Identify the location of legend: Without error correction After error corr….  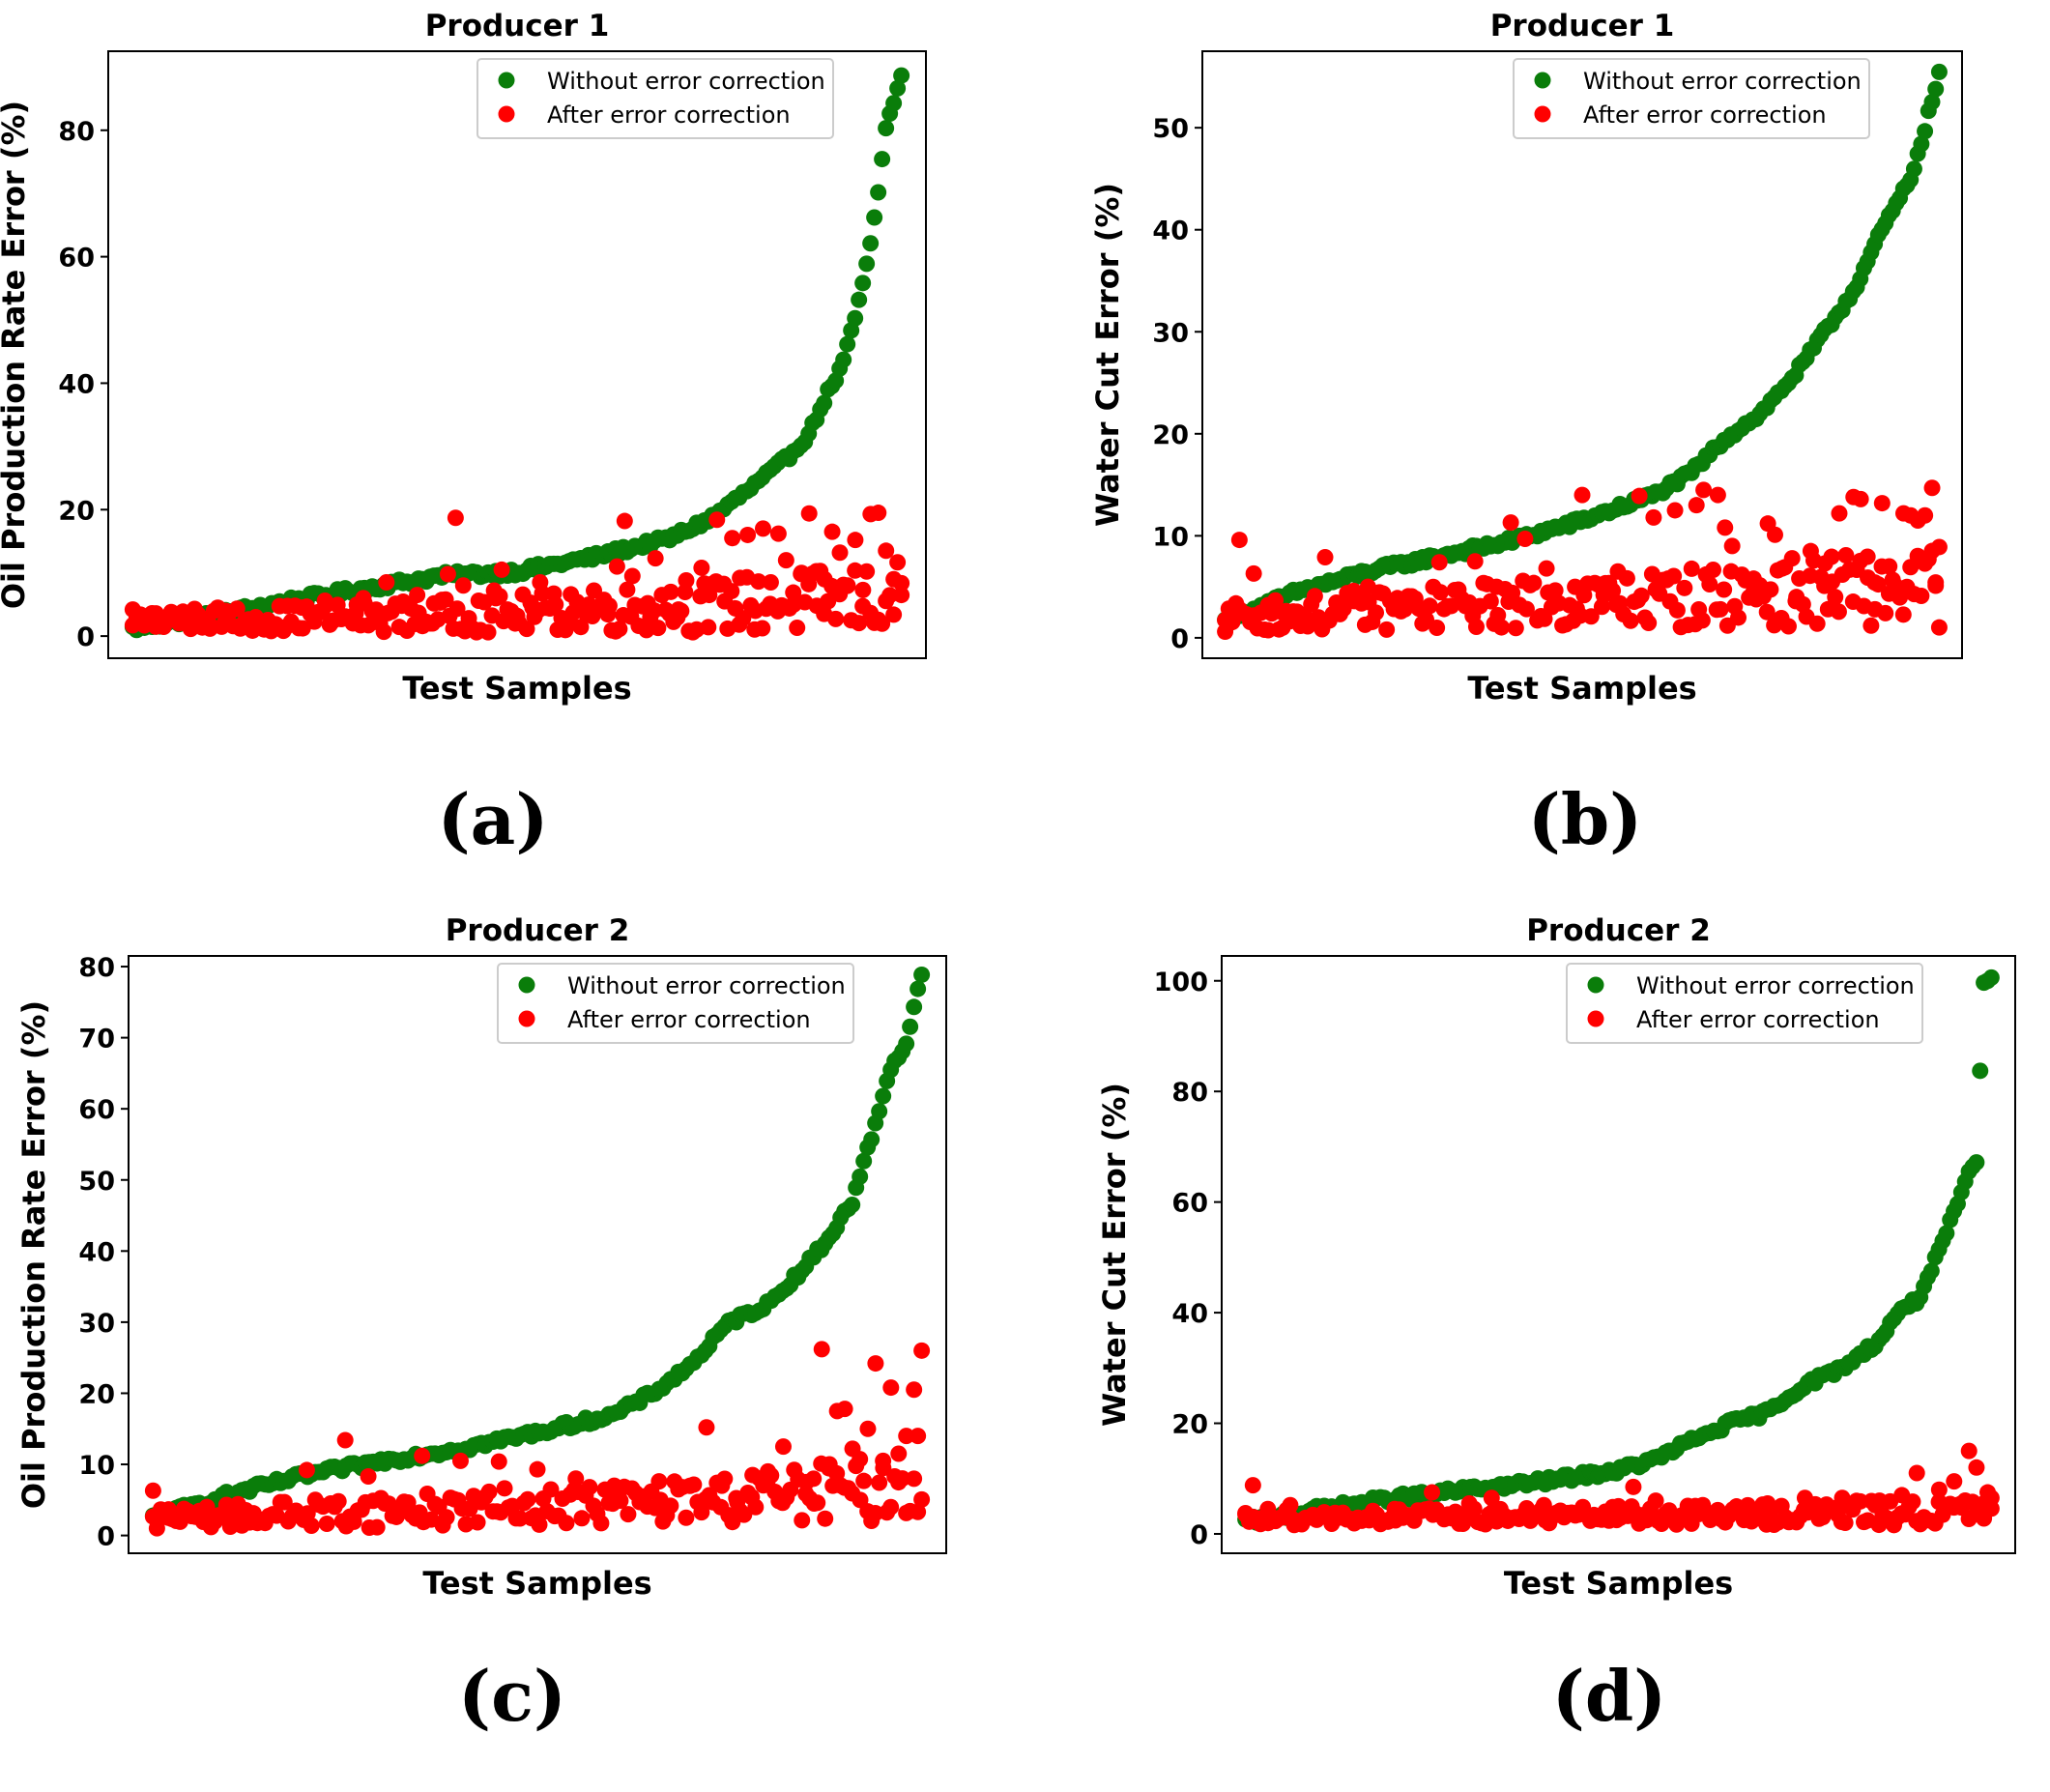
(655, 98).